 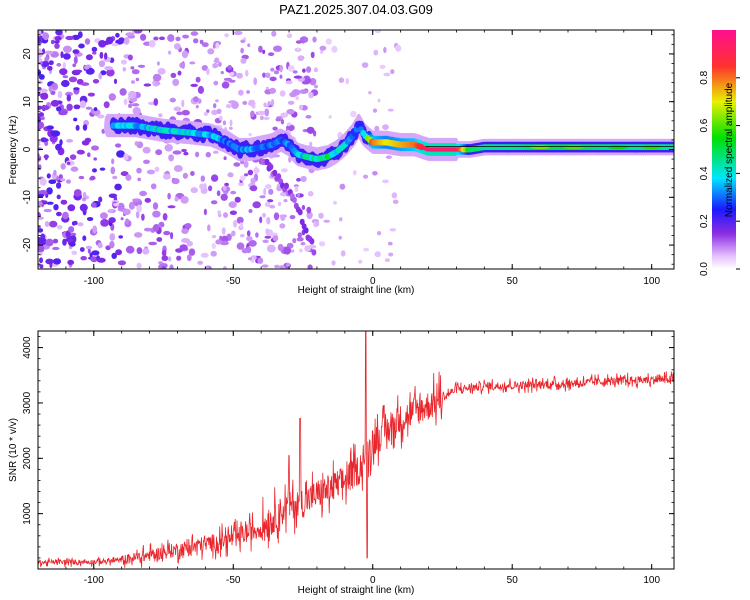 I want to click on y-tick-label: 2000, so click(x=27, y=458).